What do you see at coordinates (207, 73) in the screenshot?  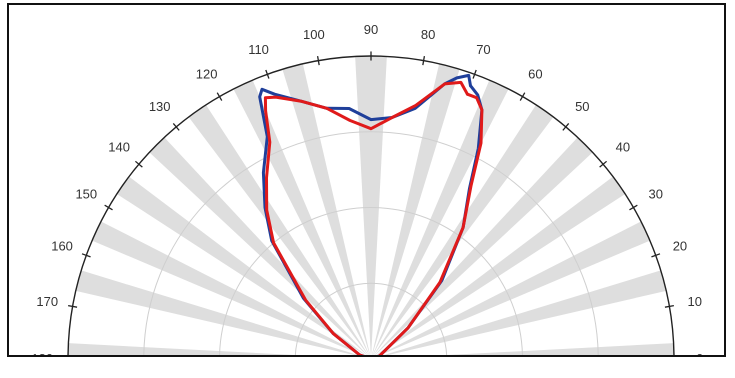 I see `tick-label: 120` at bounding box center [207, 73].